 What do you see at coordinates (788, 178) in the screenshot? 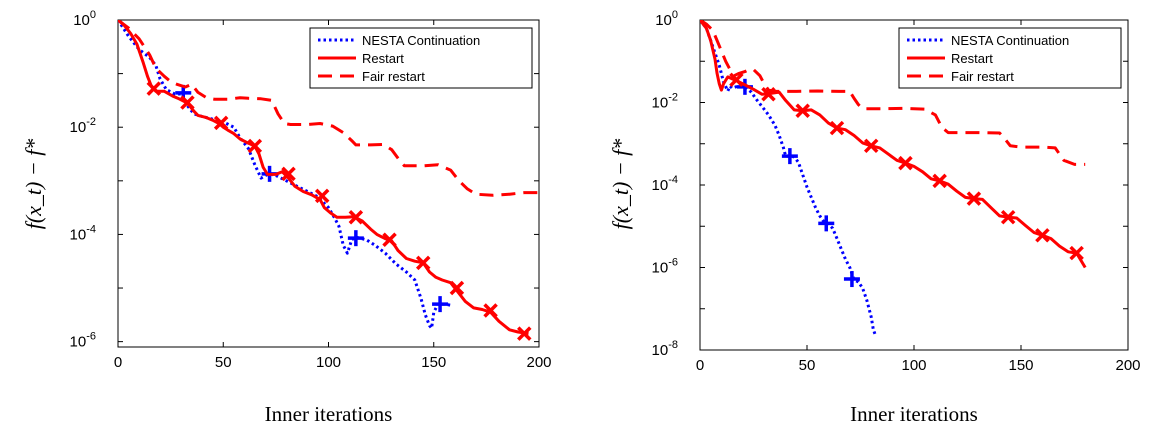
I see `series-line-nesta-continuation` at bounding box center [788, 178].